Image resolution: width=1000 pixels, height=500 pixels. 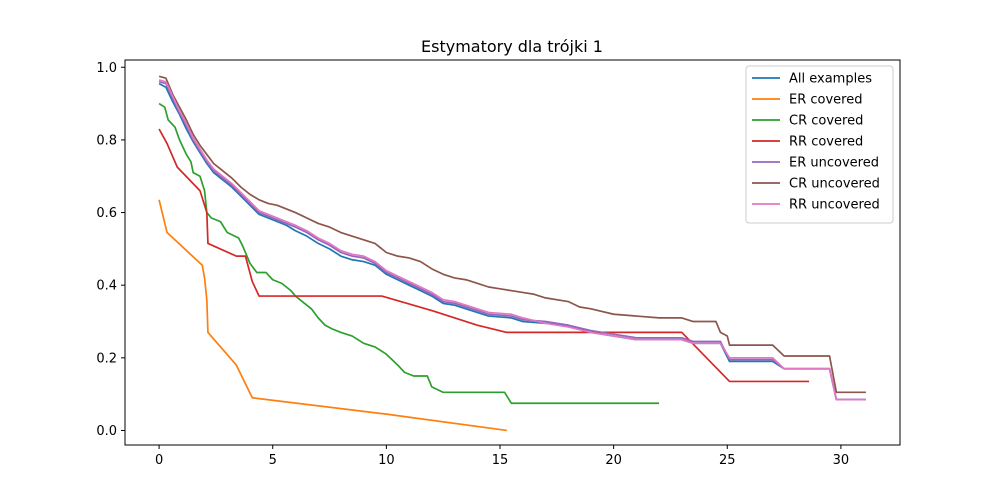 What do you see at coordinates (841, 460) in the screenshot?
I see `x-tick-label: 30` at bounding box center [841, 460].